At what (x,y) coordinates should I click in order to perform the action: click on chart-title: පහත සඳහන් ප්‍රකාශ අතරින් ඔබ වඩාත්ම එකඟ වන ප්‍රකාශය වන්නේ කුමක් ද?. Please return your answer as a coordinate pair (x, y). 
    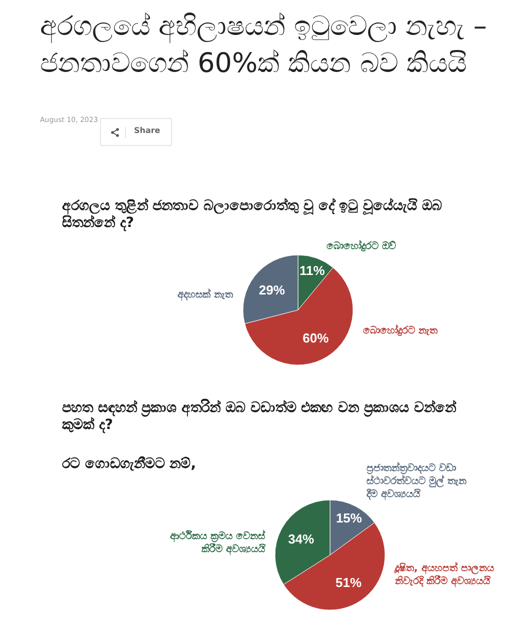
    Looking at the image, I should click on (260, 417).